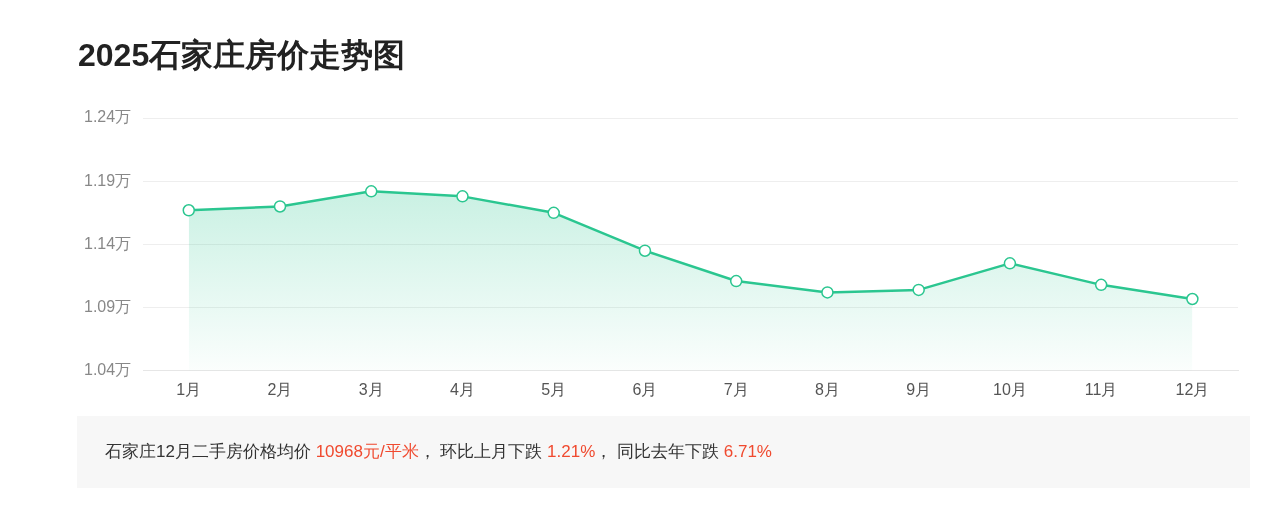  I want to click on chart-title: 2025石家庄房价走势图, so click(242, 55).